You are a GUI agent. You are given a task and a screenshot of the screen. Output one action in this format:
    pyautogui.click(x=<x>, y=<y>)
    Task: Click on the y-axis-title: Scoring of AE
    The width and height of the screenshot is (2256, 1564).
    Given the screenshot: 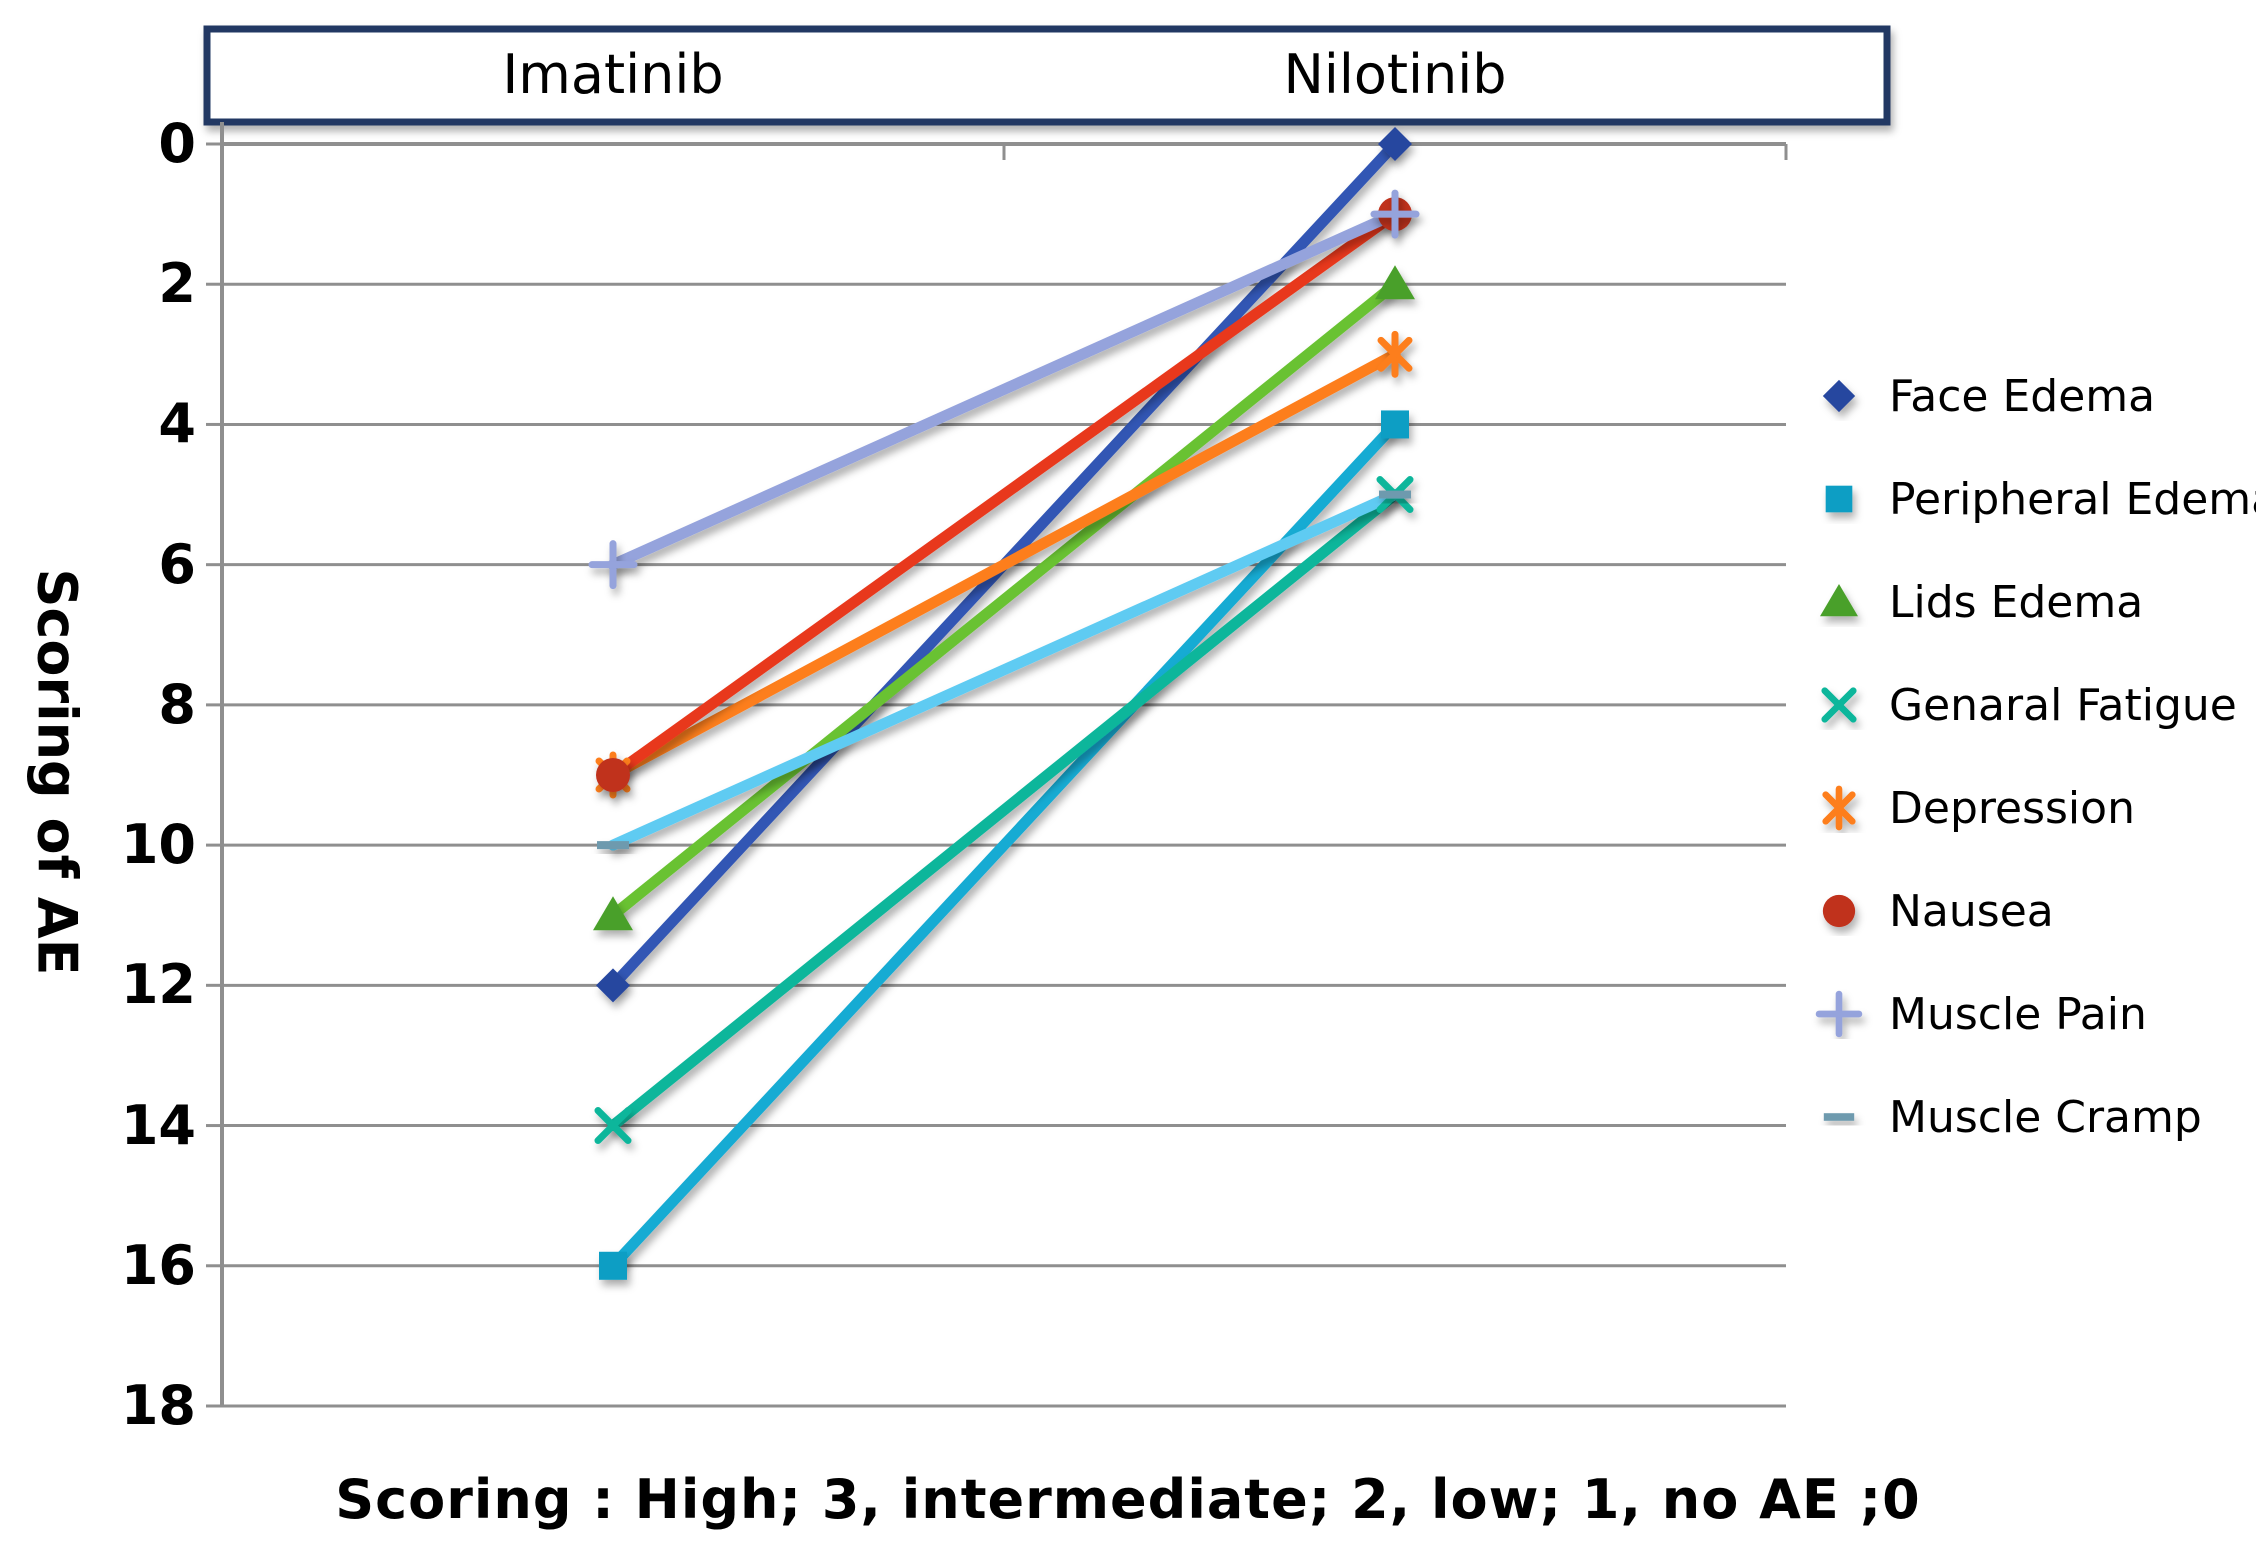 What is the action you would take?
    pyautogui.click(x=57, y=772)
    